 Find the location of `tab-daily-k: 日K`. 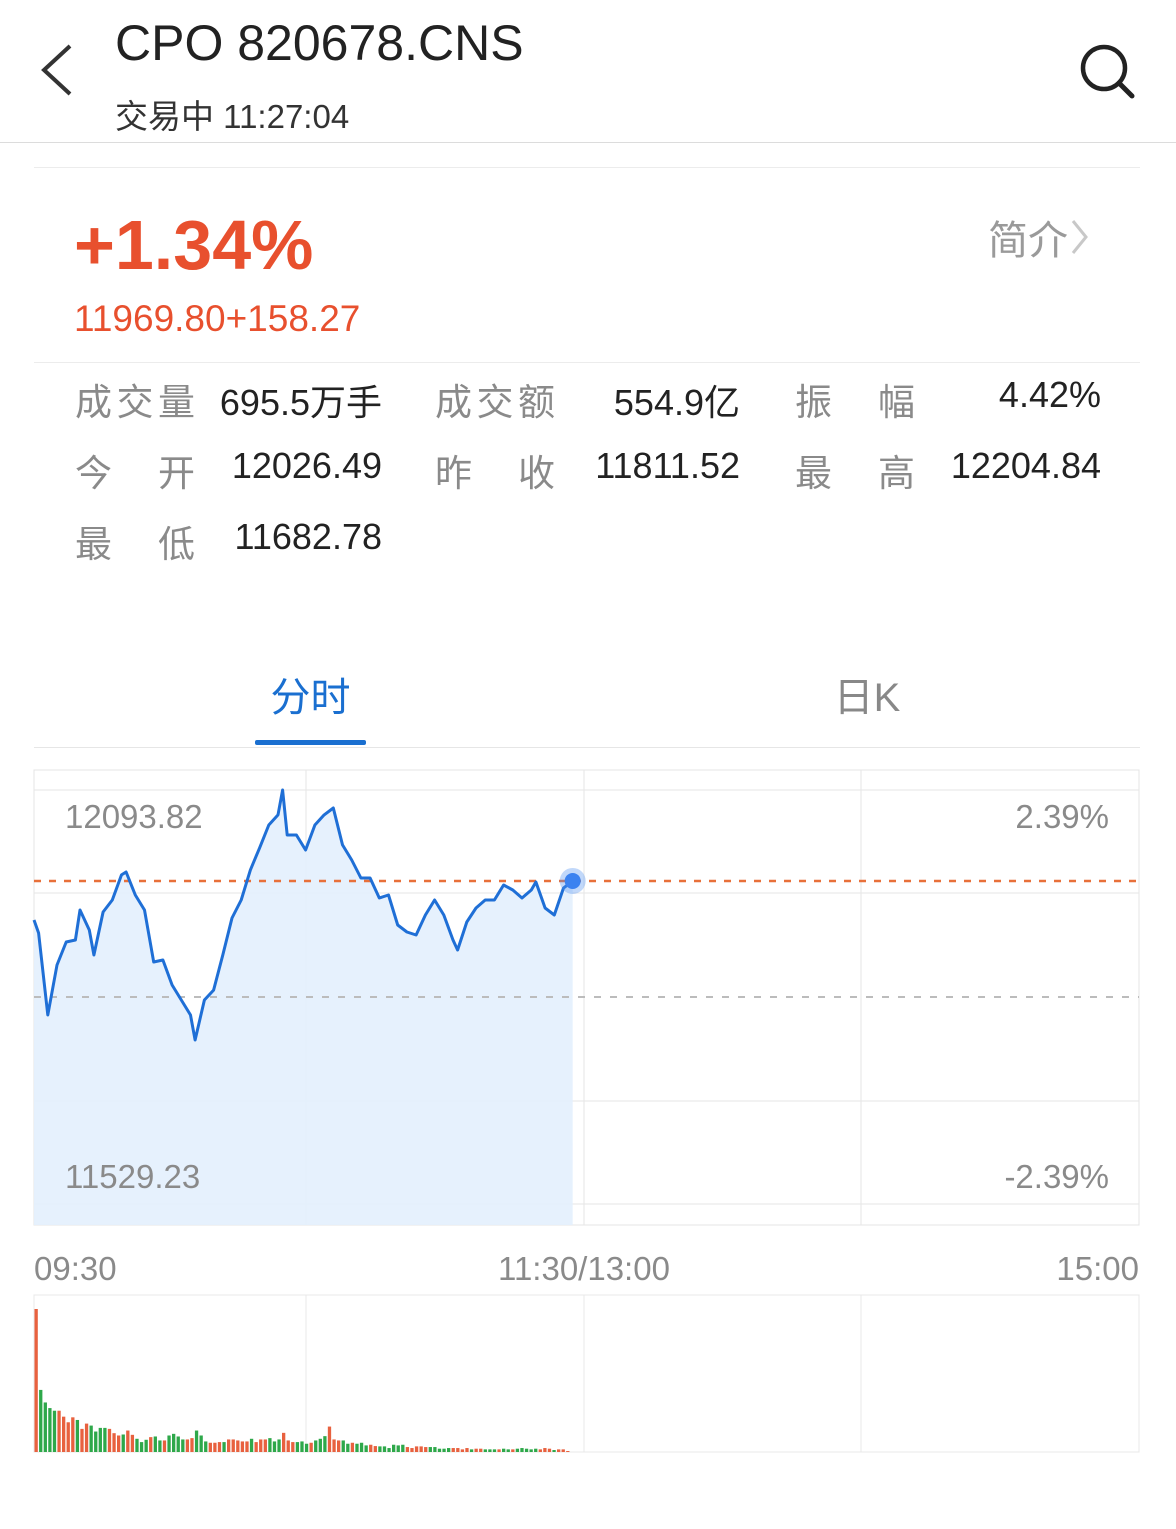

tab-daily-k: 日K is located at coordinates (867, 698).